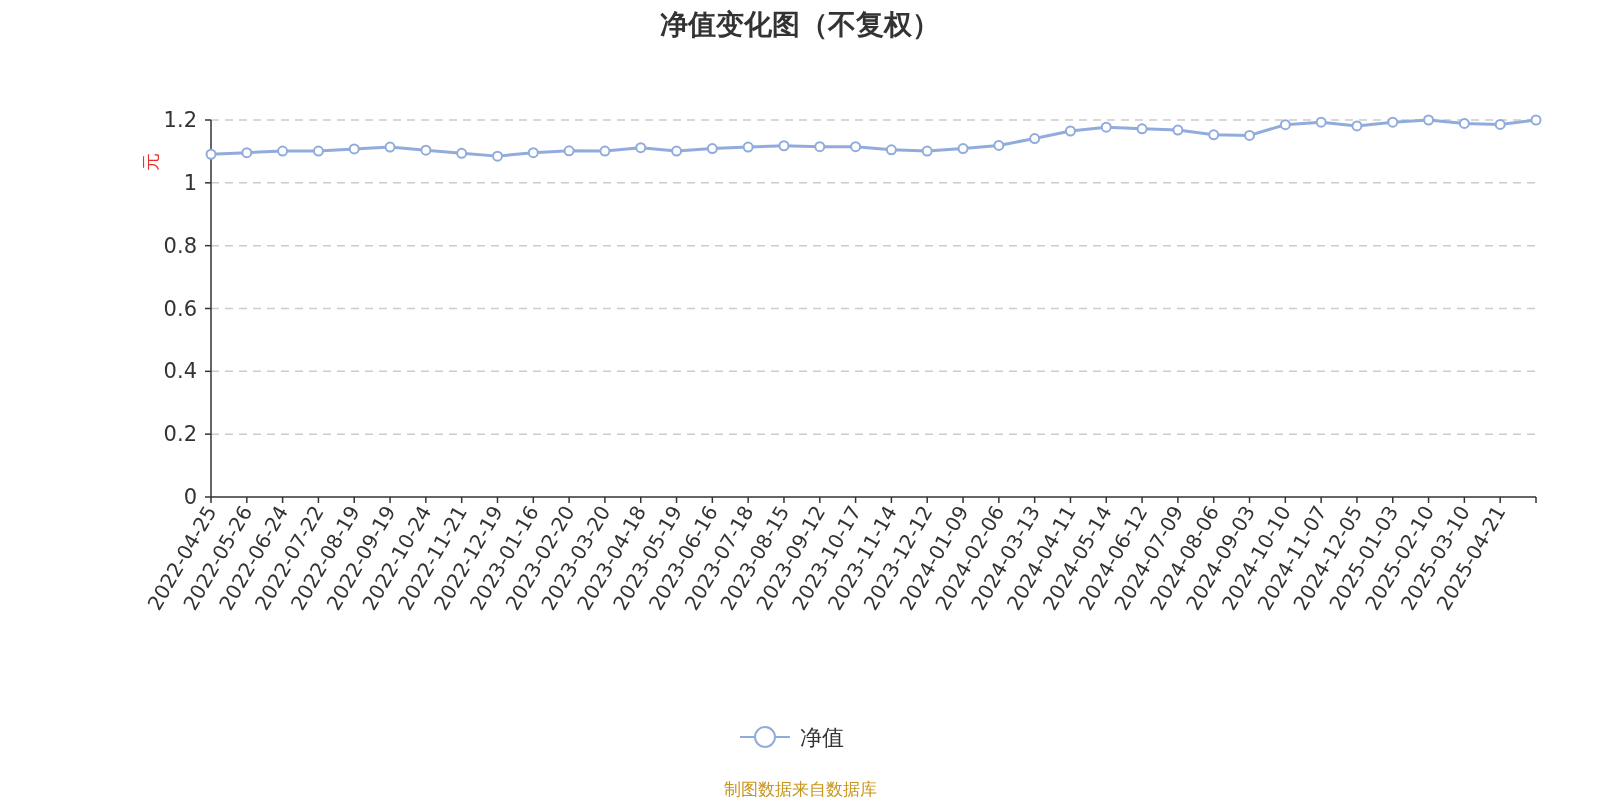  What do you see at coordinates (800, 24) in the screenshot?
I see `chart-title: 净值变化图（不复权）` at bounding box center [800, 24].